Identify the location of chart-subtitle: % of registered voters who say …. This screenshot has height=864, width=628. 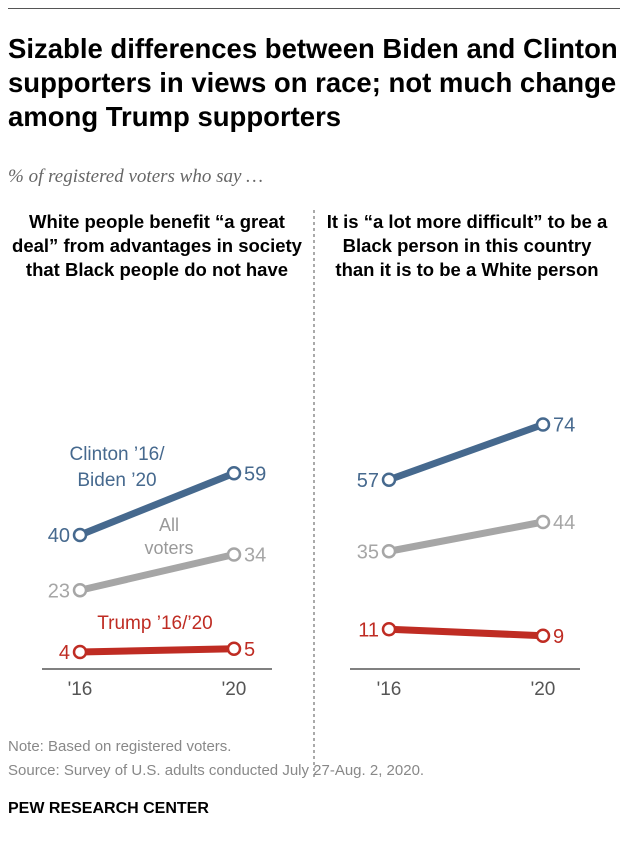
(136, 176).